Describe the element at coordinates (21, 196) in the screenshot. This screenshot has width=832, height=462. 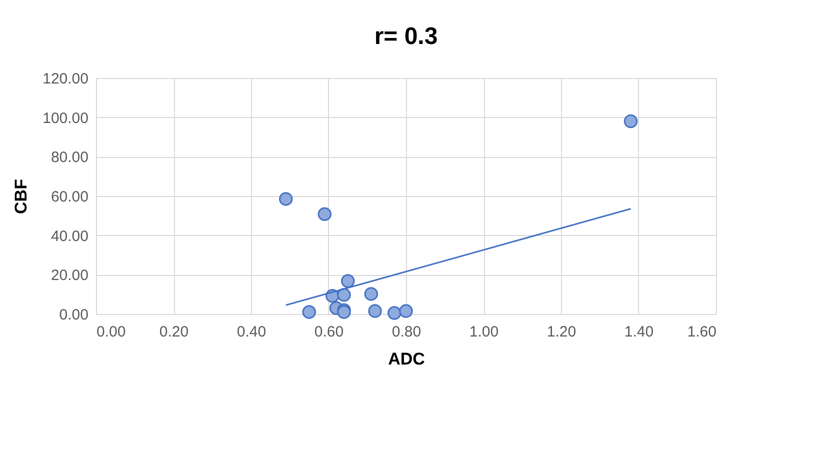
I see `y-axis-title: CBF` at that location.